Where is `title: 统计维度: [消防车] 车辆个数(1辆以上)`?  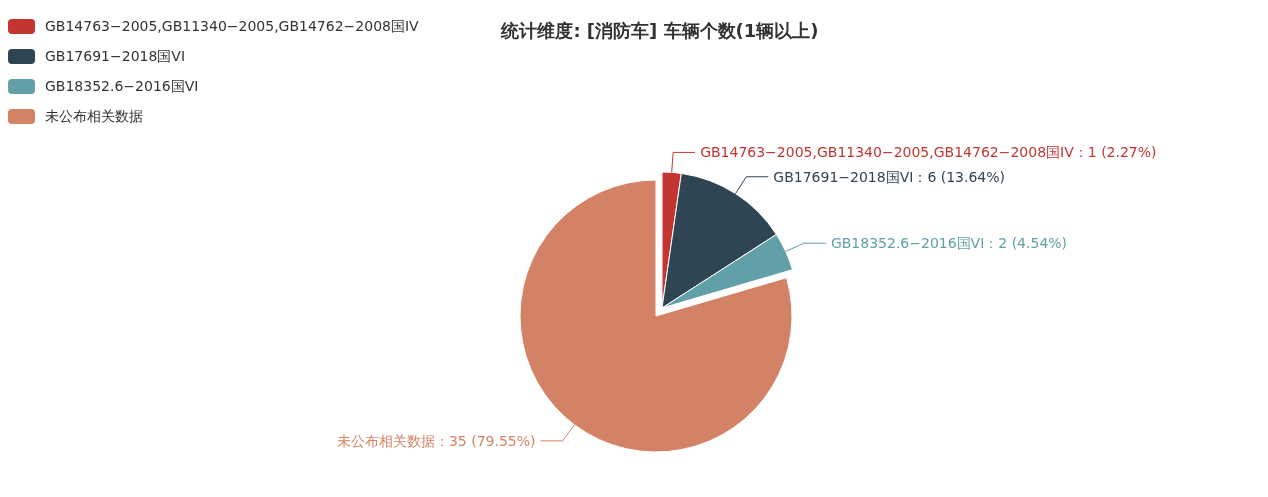 title: 统计维度: [消防车] 车辆个数(1辆以上) is located at coordinates (660, 30).